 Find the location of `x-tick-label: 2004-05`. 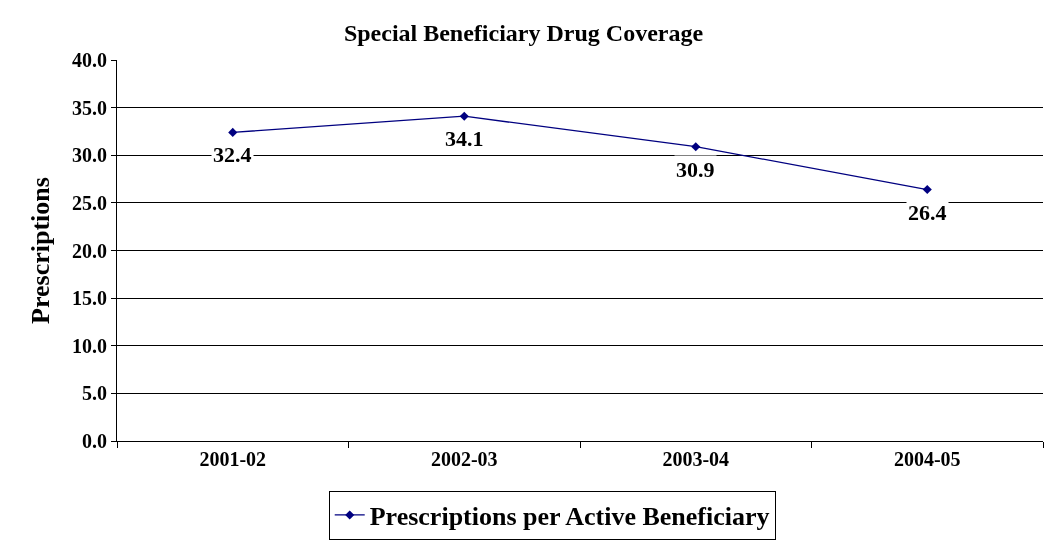

x-tick-label: 2004-05 is located at coordinates (927, 459).